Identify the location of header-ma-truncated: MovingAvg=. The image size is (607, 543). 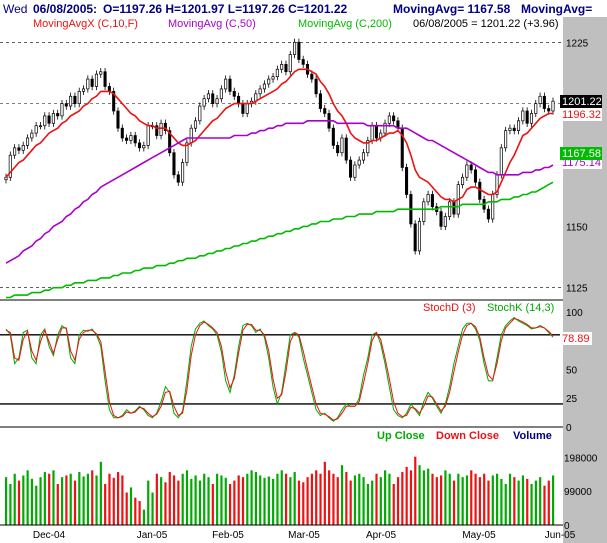
(556, 9).